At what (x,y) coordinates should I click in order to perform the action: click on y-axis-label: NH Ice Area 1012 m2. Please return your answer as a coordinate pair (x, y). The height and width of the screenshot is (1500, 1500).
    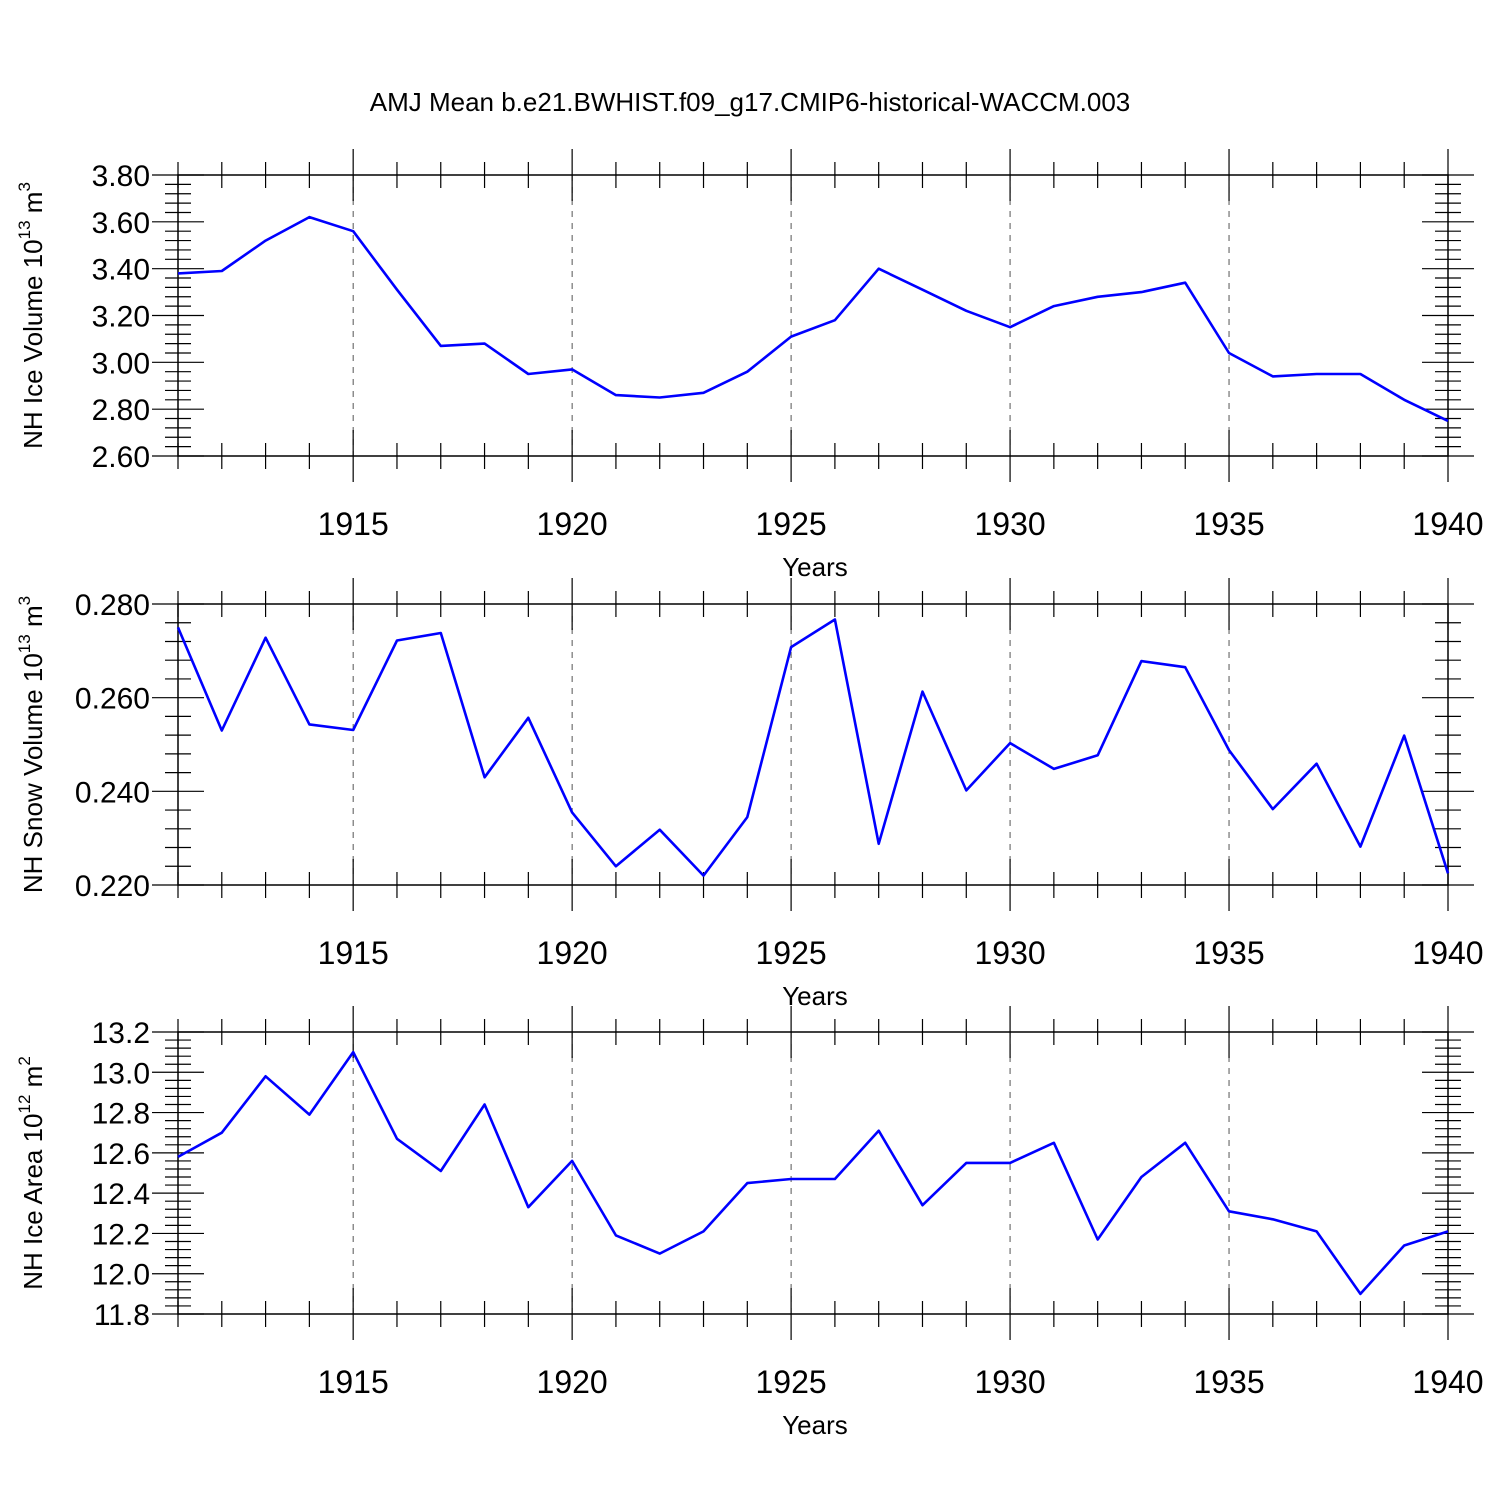
    Looking at the image, I should click on (31, 1173).